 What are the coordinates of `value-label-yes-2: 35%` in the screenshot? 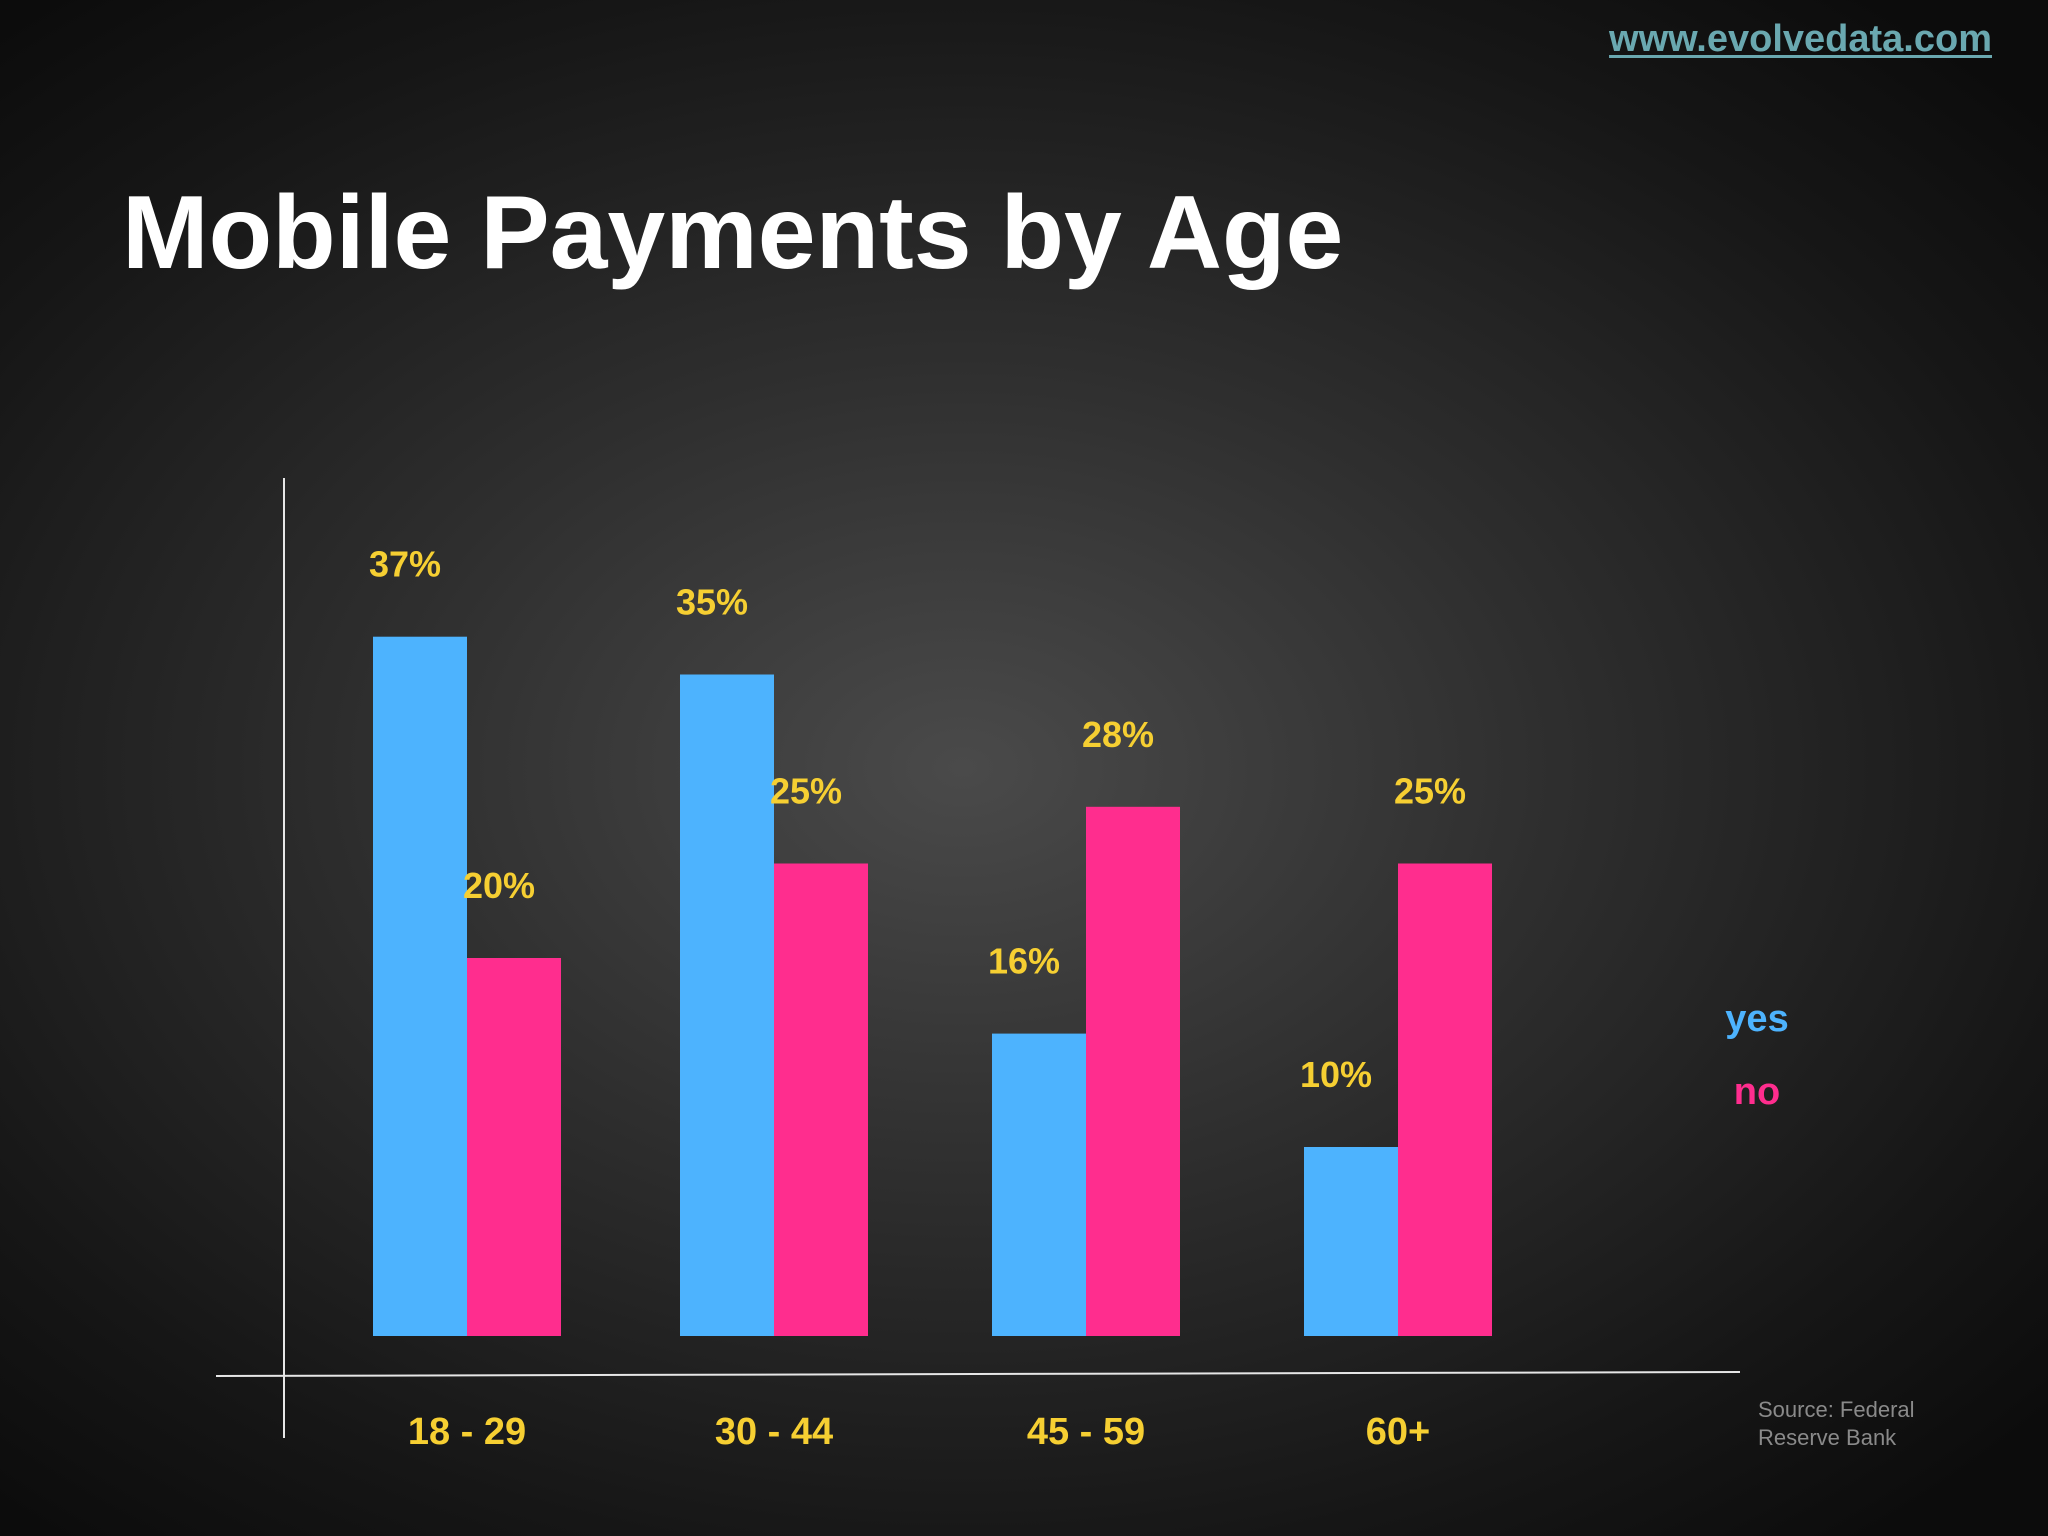 It's located at (712, 602).